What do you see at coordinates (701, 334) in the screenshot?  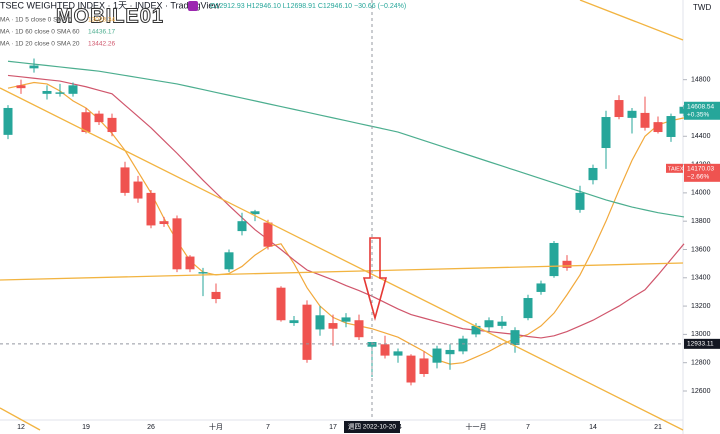 I see `y-tick-label: 13000` at bounding box center [701, 334].